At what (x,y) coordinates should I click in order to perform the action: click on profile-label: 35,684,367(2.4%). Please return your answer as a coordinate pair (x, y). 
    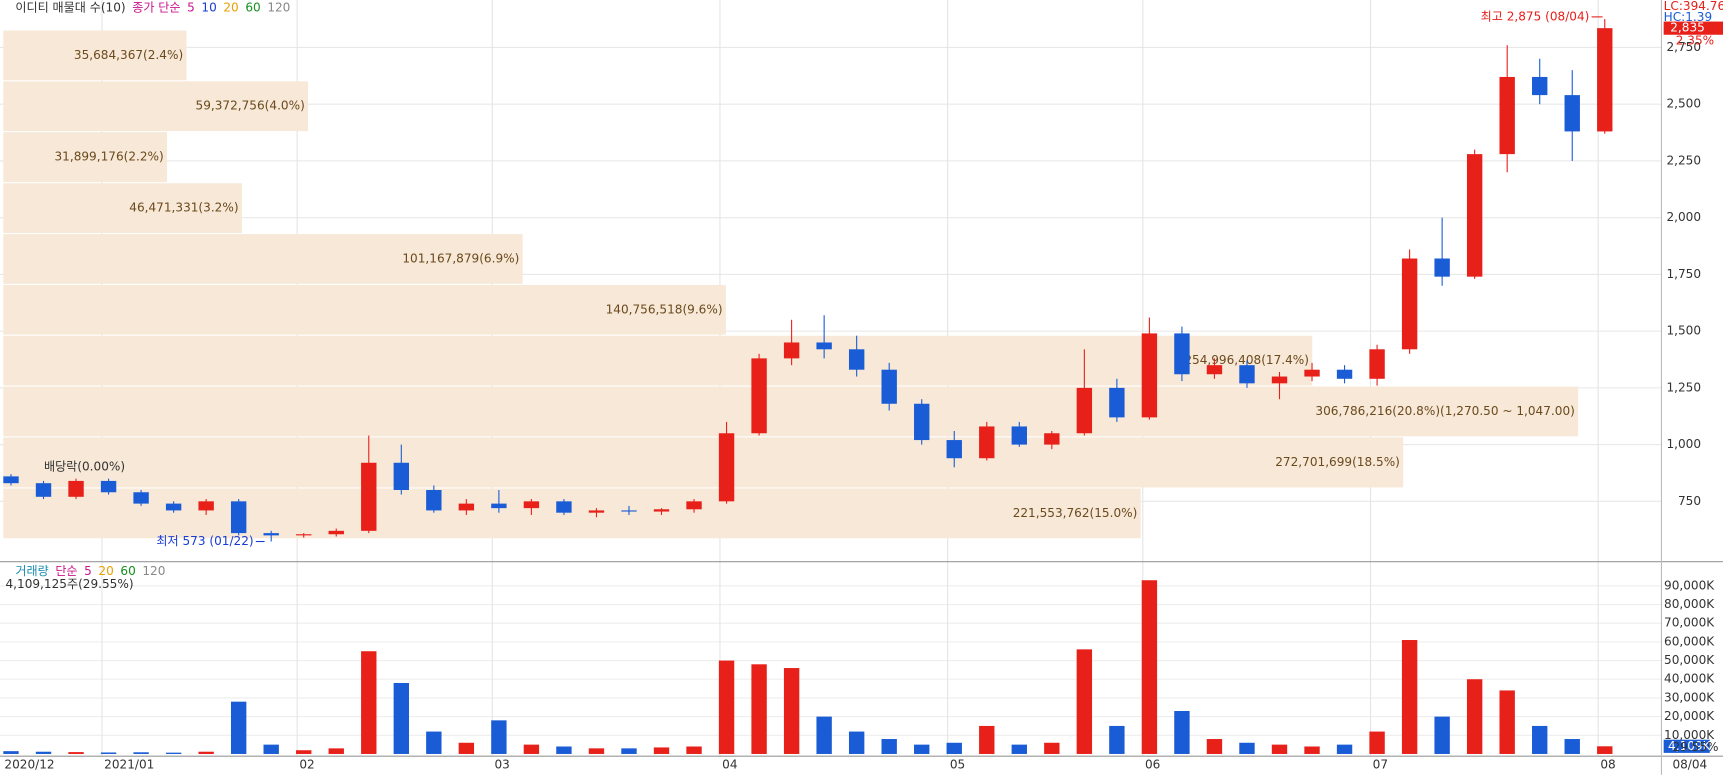
    Looking at the image, I should click on (128, 55).